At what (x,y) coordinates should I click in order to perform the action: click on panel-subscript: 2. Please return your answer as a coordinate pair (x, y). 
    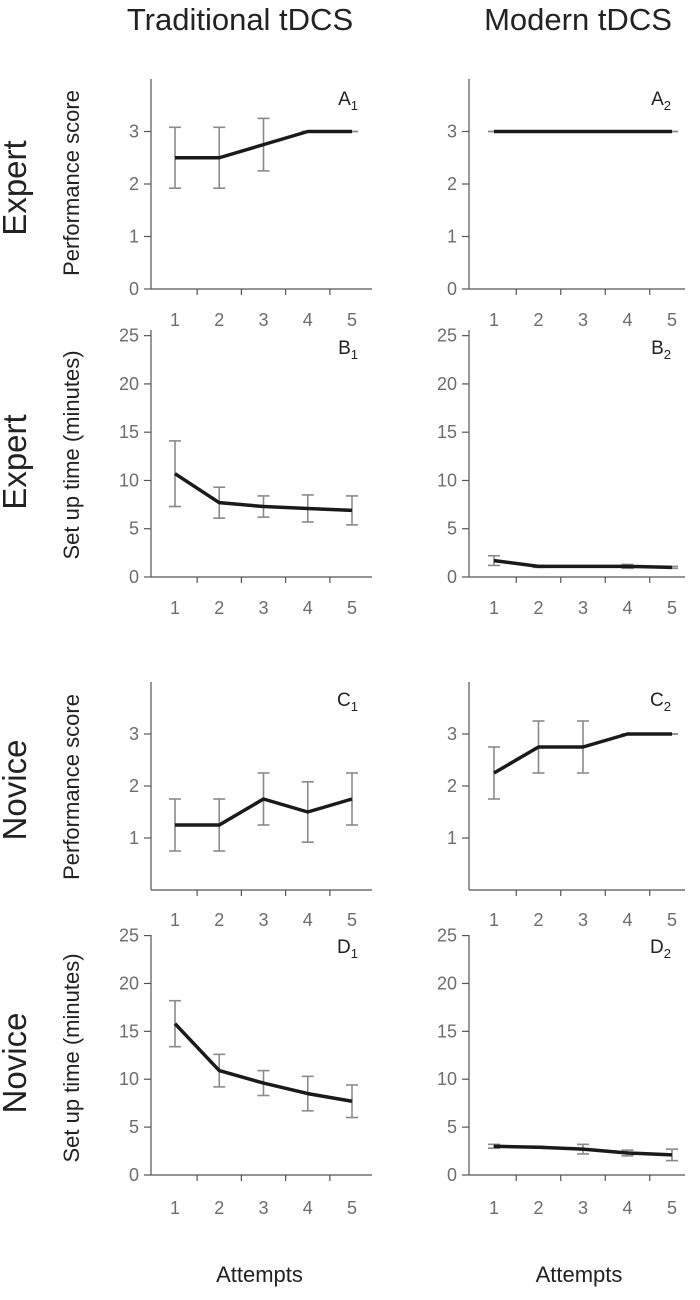
    Looking at the image, I should click on (667, 354).